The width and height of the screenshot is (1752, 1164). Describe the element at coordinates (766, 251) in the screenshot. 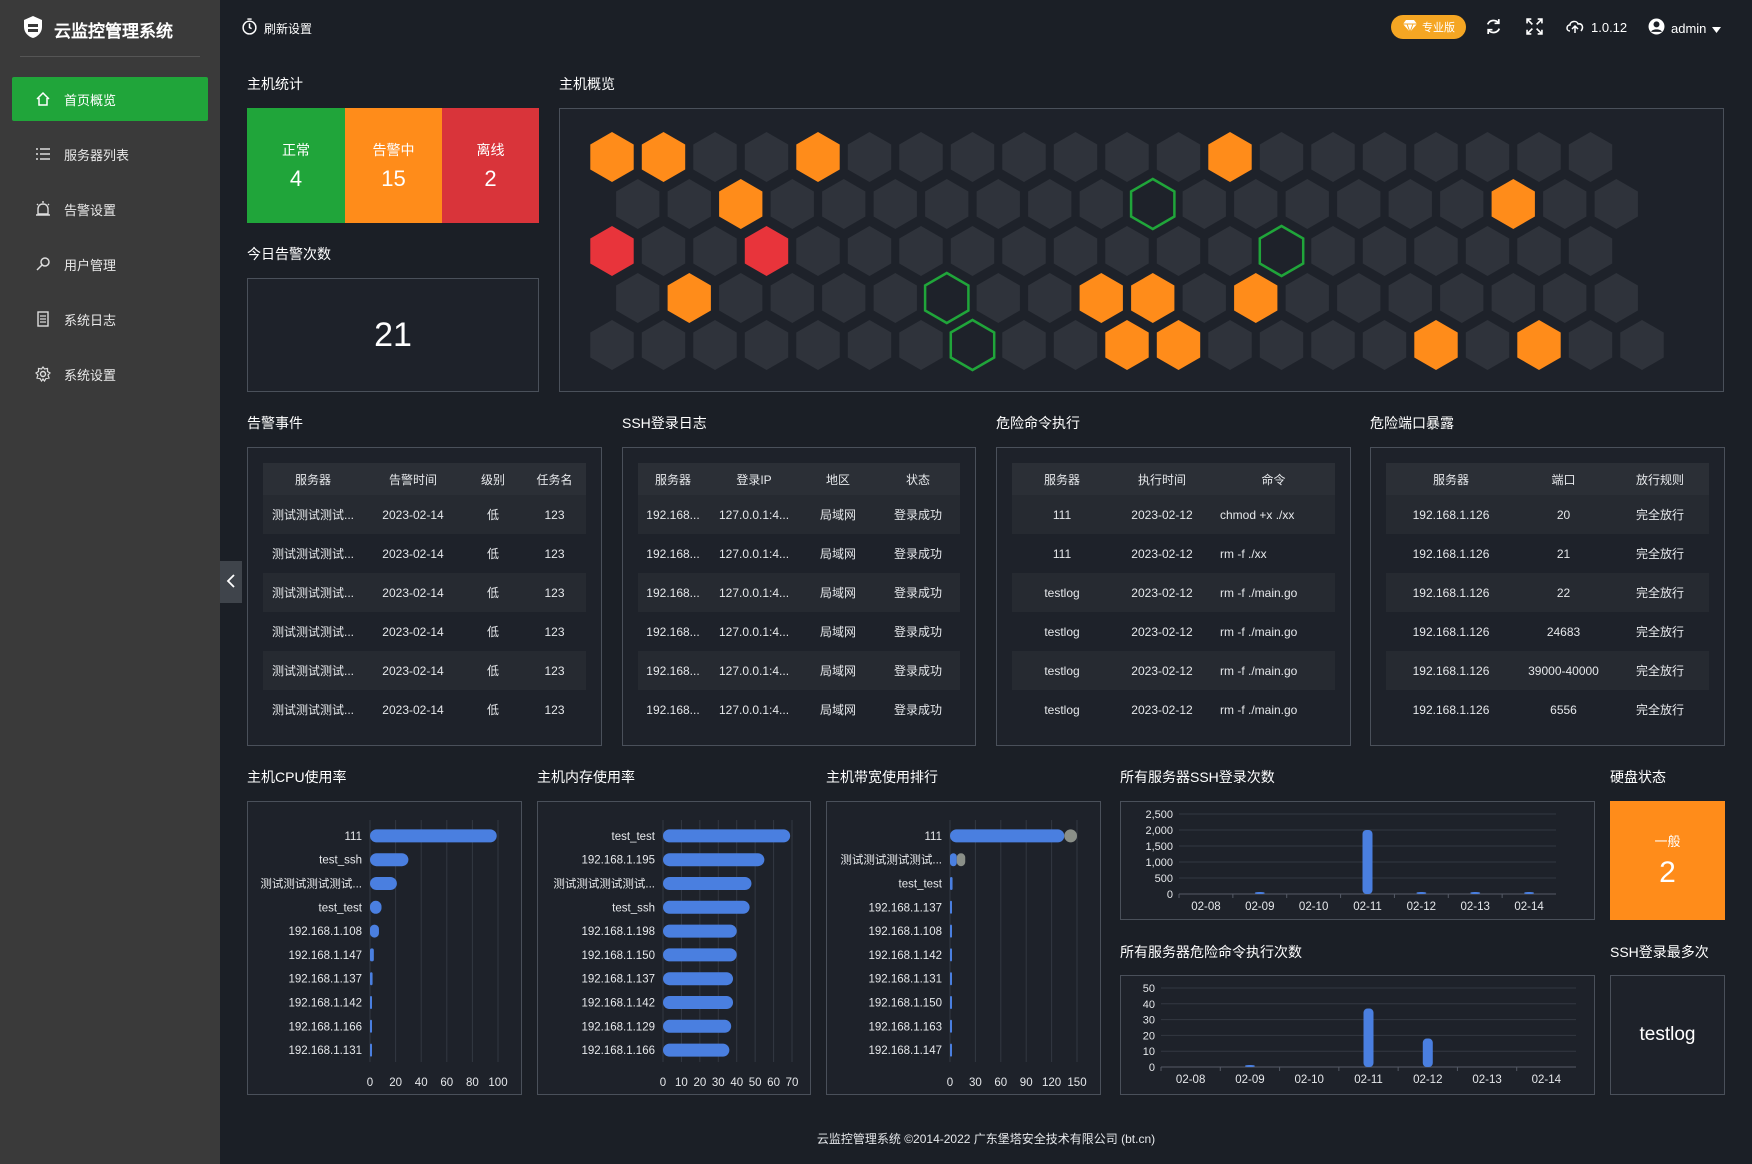

I see `host-hex-offline` at that location.